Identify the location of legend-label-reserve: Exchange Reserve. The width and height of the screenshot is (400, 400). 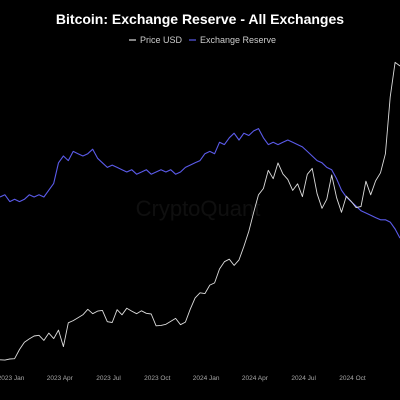
(238, 40).